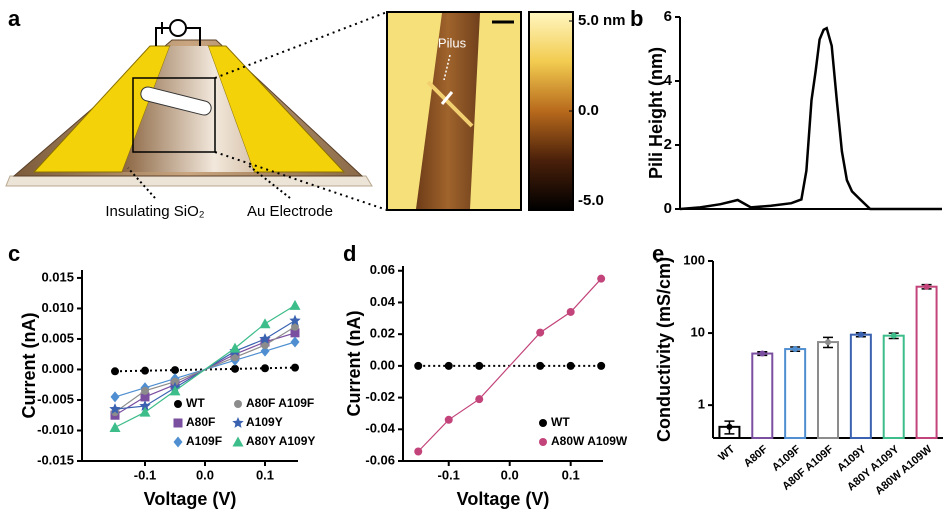  I want to click on height-profile, so click(810, 118).